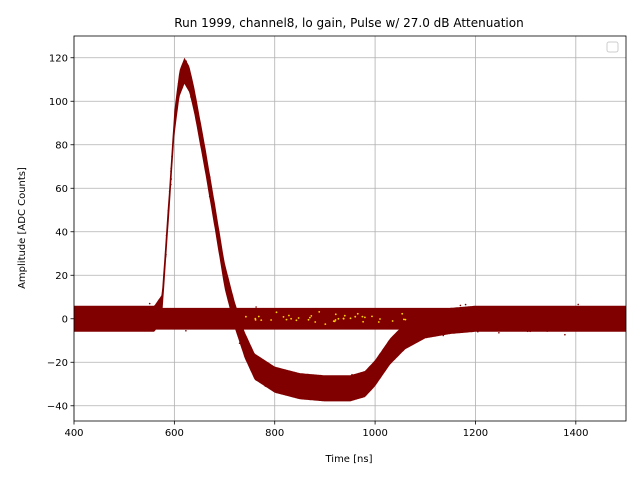  I want to click on x-tick-label: 1400, so click(575, 433).